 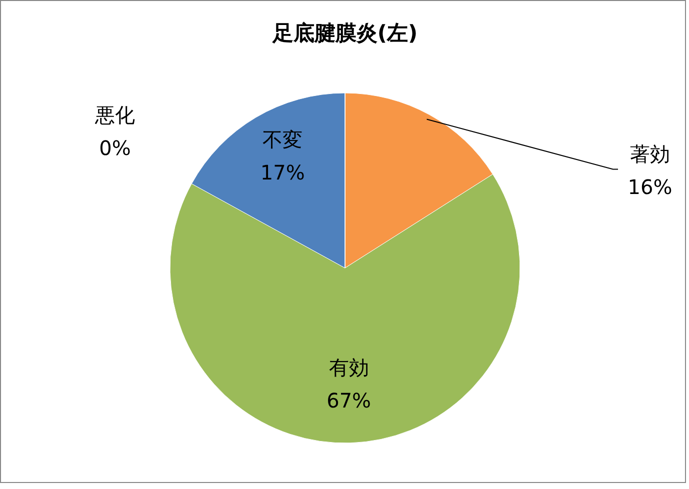 What do you see at coordinates (282, 140) in the screenshot?
I see `slice-label: 不変` at bounding box center [282, 140].